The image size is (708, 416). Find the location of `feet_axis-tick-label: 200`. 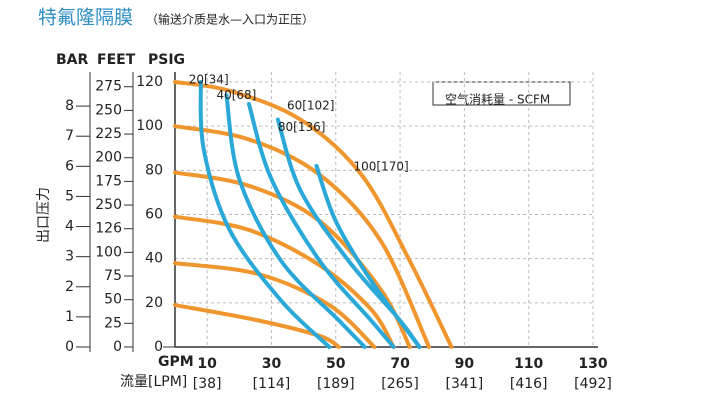

feet_axis-tick-label: 200 is located at coordinates (108, 158).